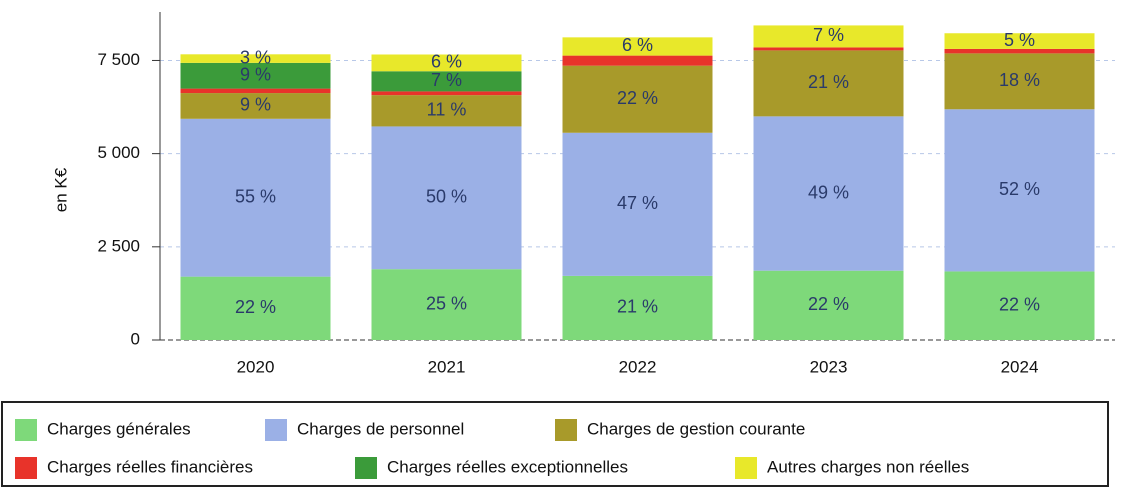 The image size is (1124, 488). I want to click on legend-label: Charges réelles exceptionnelles, so click(507, 466).